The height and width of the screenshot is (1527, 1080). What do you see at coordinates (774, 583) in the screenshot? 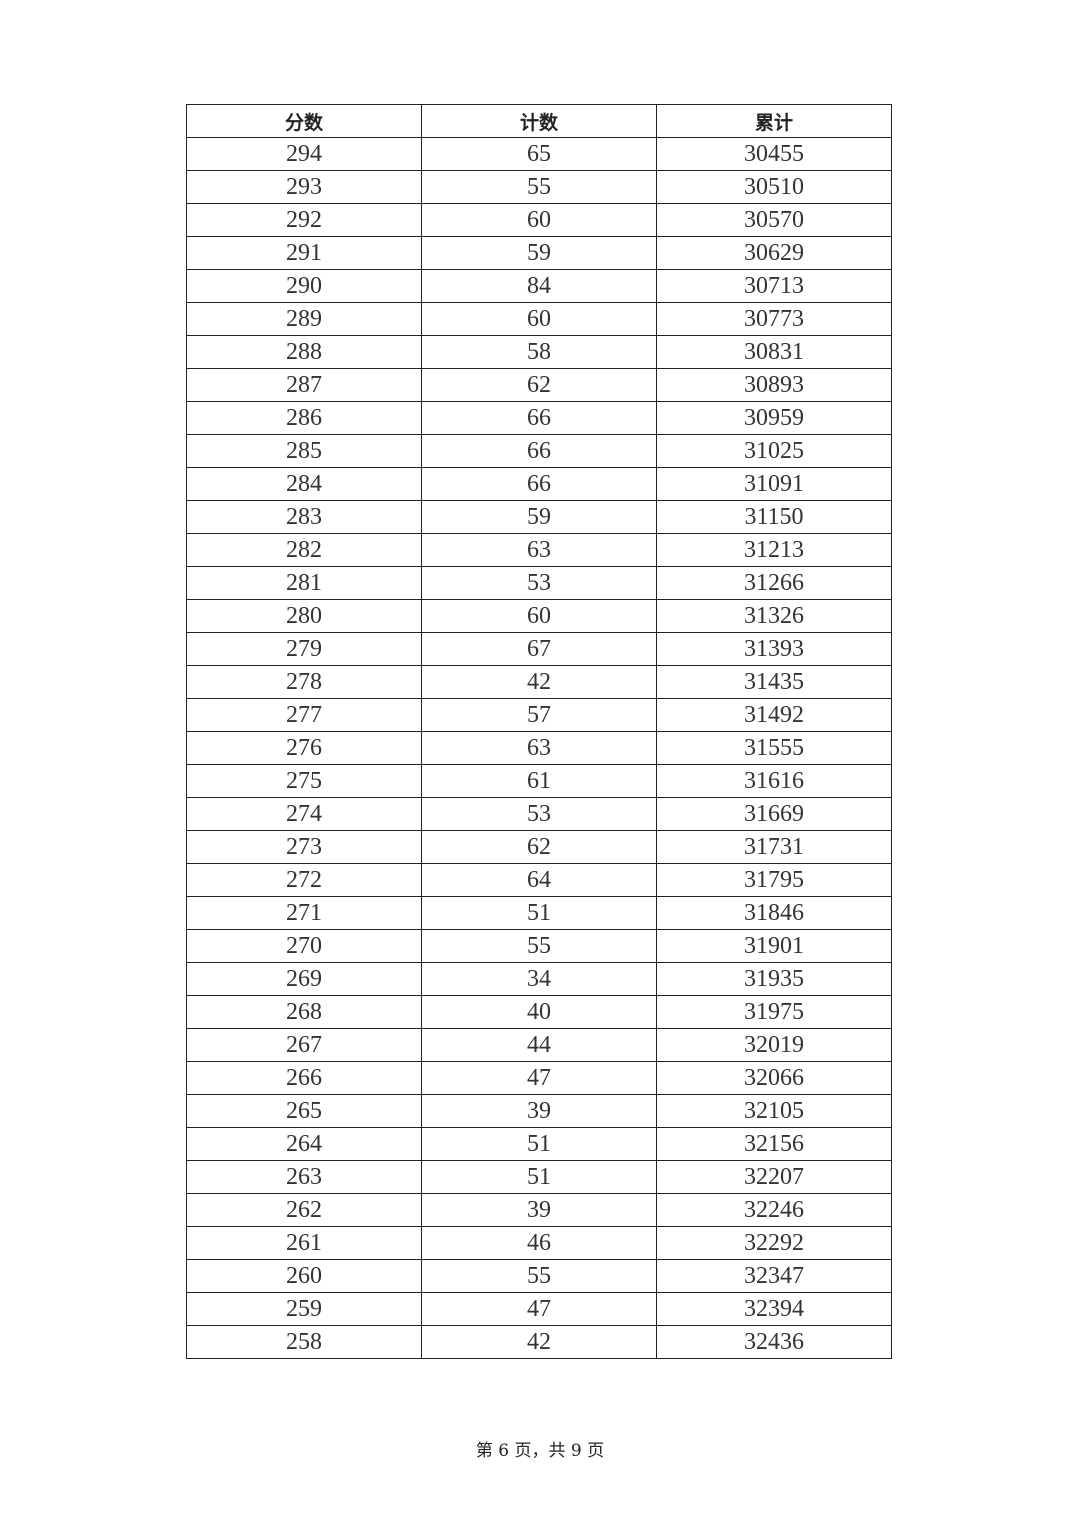
I see `cumulative-cell: 31266` at bounding box center [774, 583].